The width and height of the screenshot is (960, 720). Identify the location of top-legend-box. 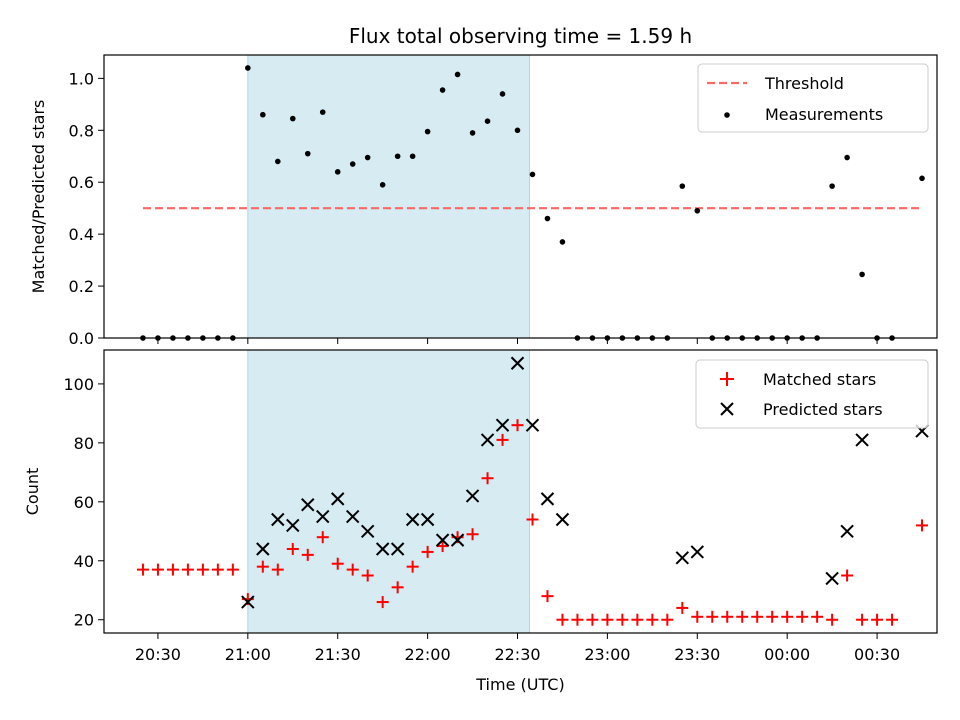
(813, 98).